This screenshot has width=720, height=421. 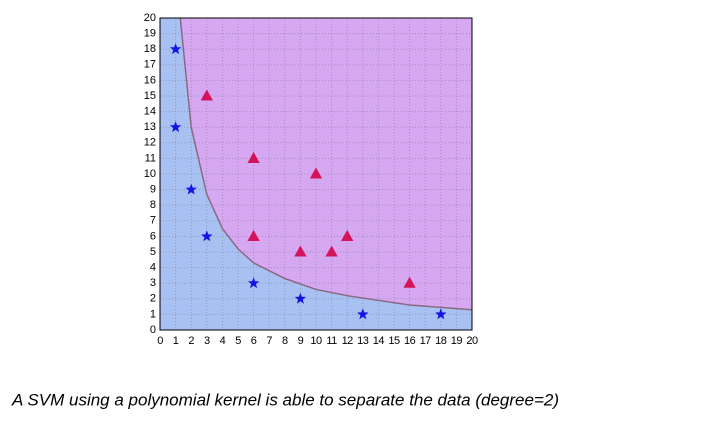 I want to click on x-tick-label: 3, so click(x=207, y=341).